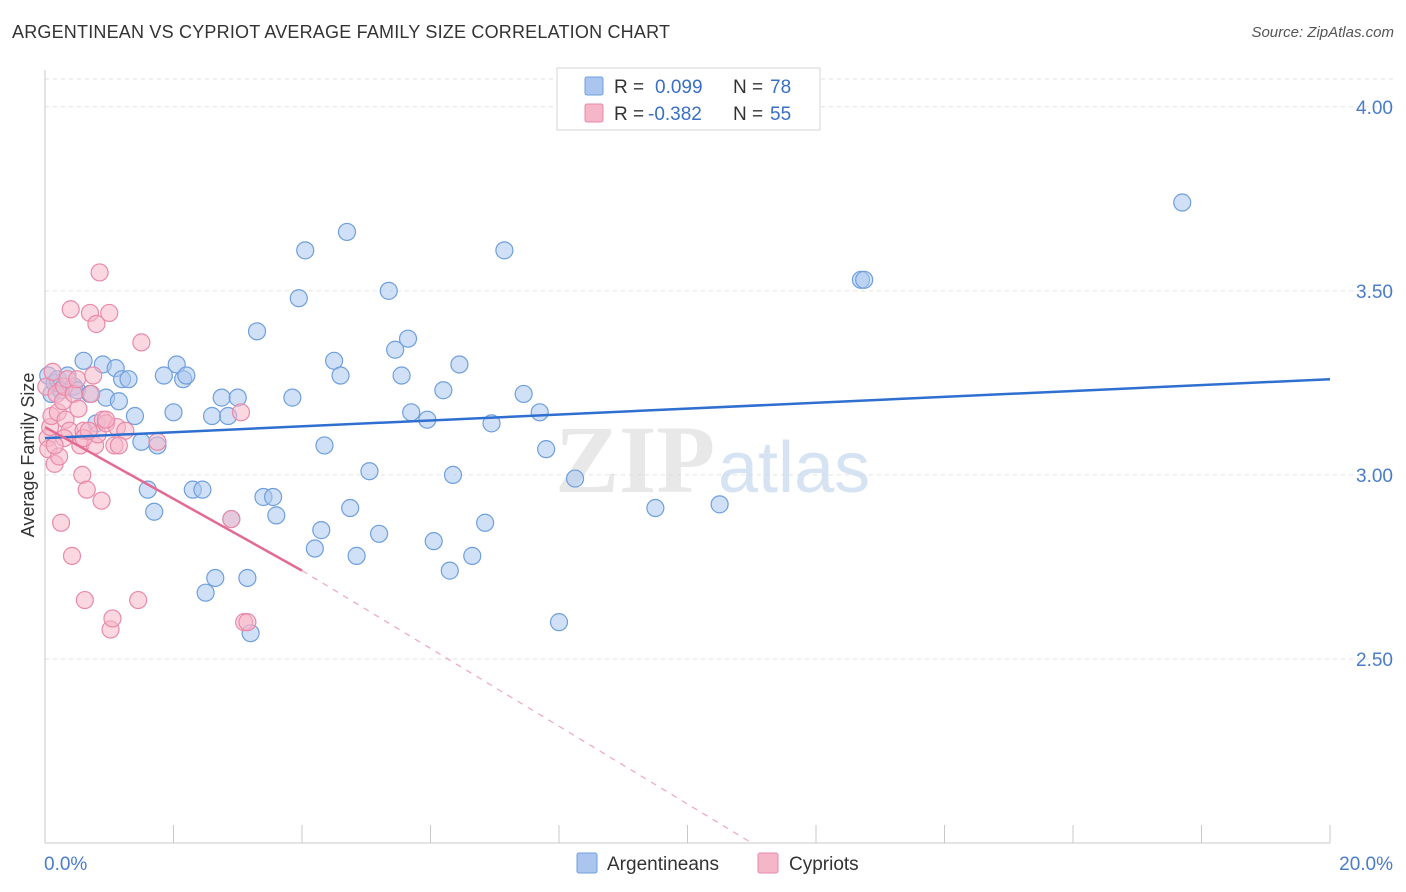 The height and width of the screenshot is (892, 1406). What do you see at coordinates (629, 87) in the screenshot?
I see `legend-r-label-1: R =` at bounding box center [629, 87].